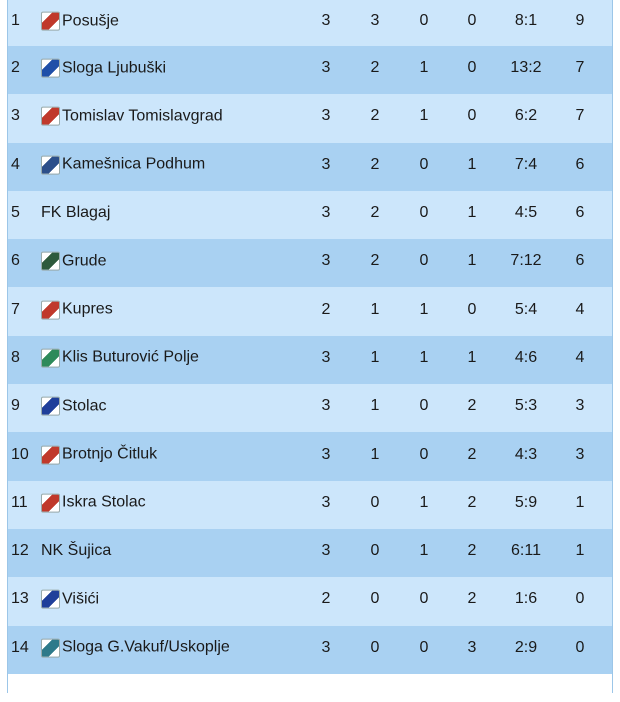 This screenshot has height=702, width=620. What do you see at coordinates (20, 647) in the screenshot?
I see `position-cell: 14` at bounding box center [20, 647].